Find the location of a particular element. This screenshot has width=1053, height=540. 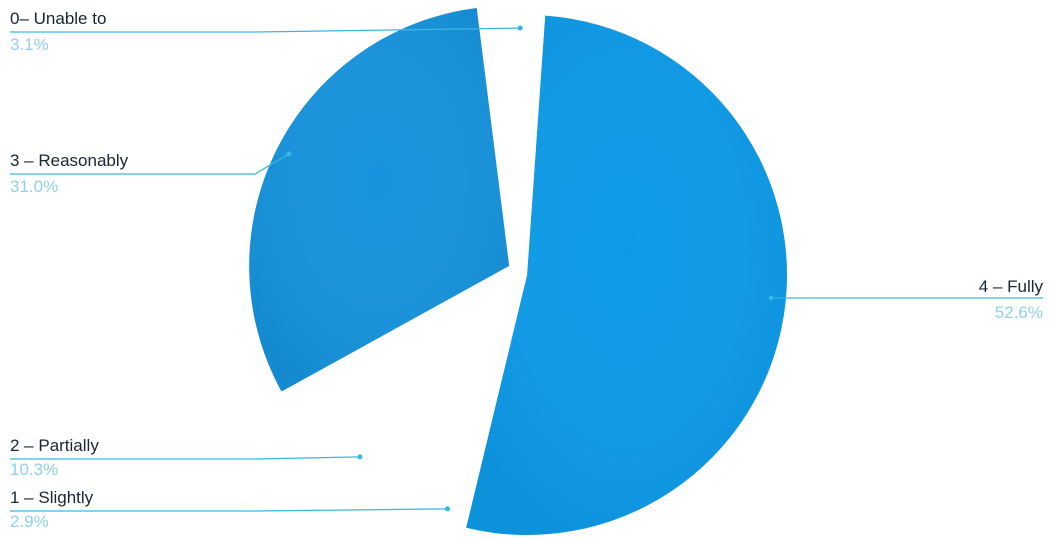

slice-percent-0: 52.6% is located at coordinates (1019, 312).